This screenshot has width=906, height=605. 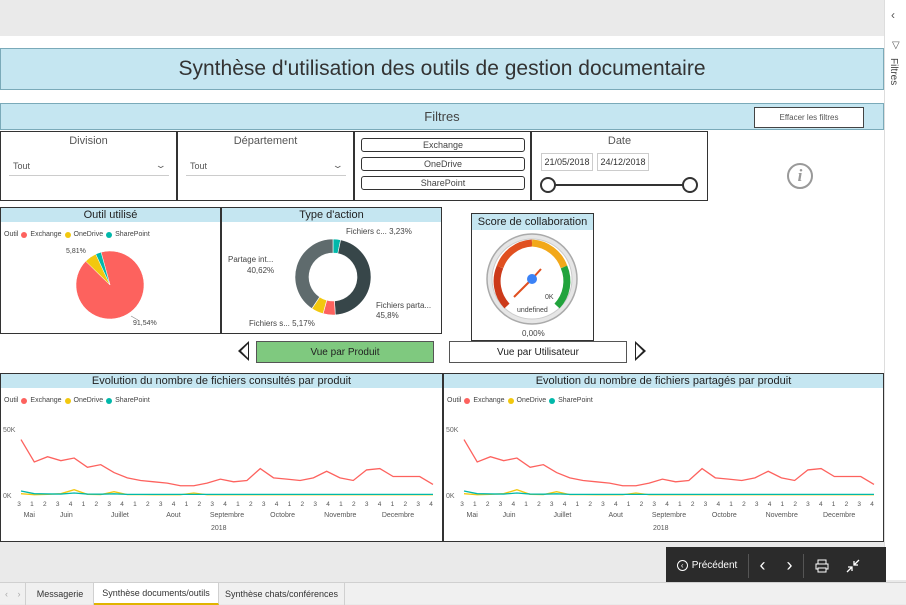 I want to click on tab-messagerie: Messagerie, so click(x=60, y=594).